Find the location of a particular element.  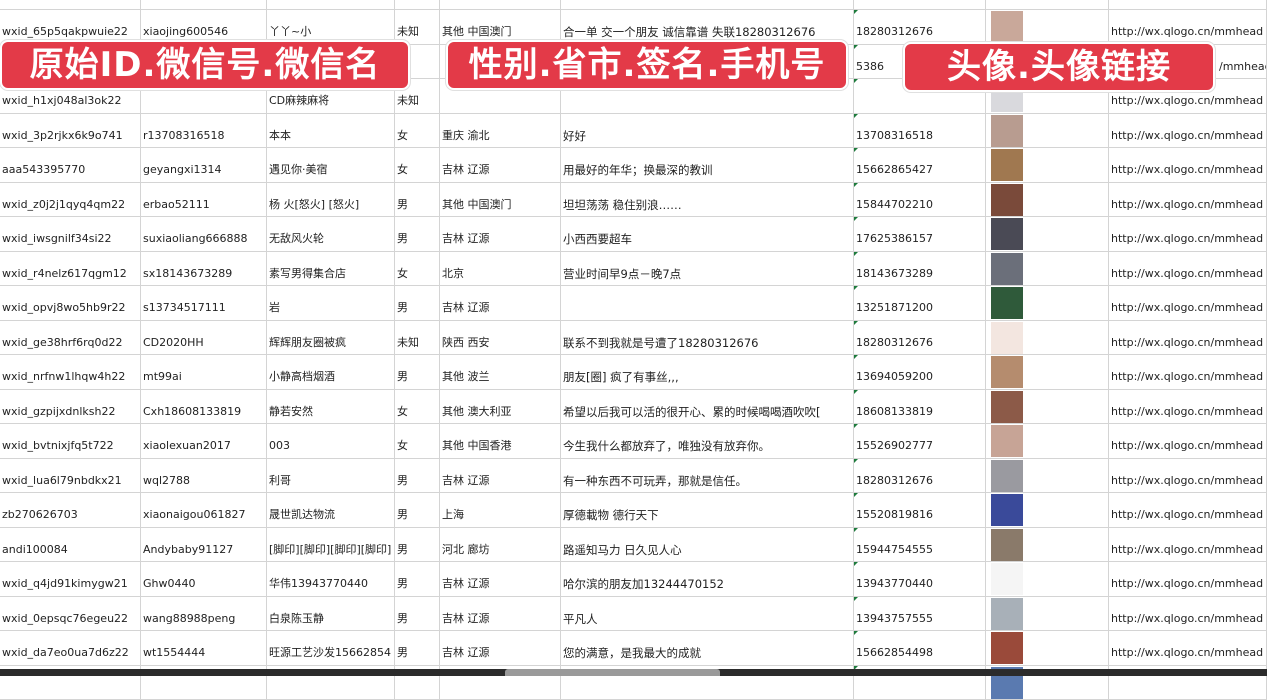

scrollbar-thumb is located at coordinates (612, 672).